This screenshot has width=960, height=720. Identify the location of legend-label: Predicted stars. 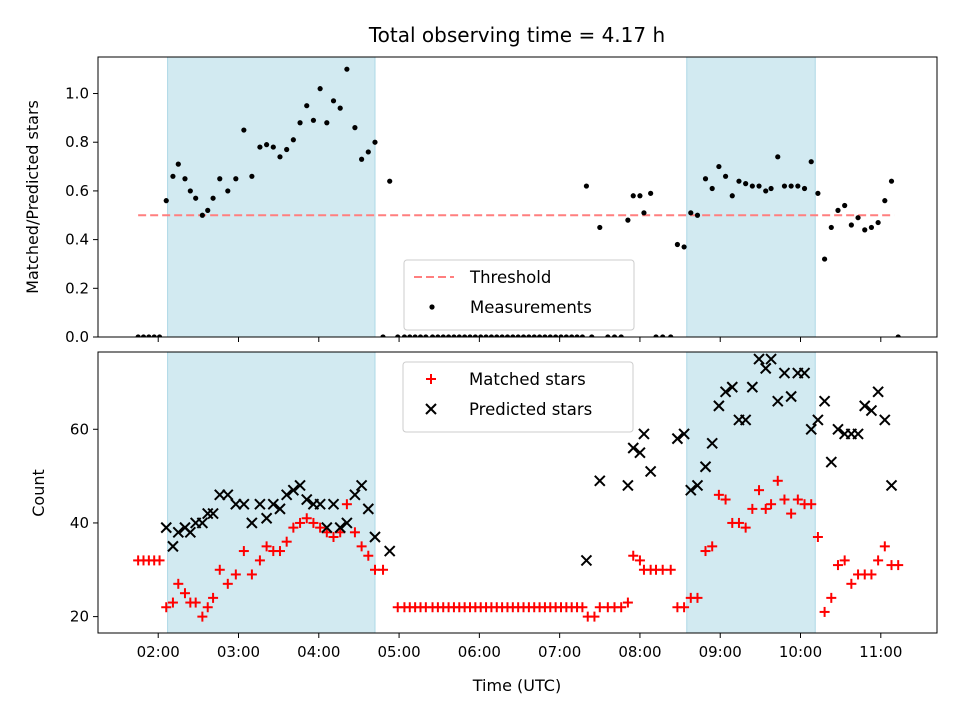
(530, 409).